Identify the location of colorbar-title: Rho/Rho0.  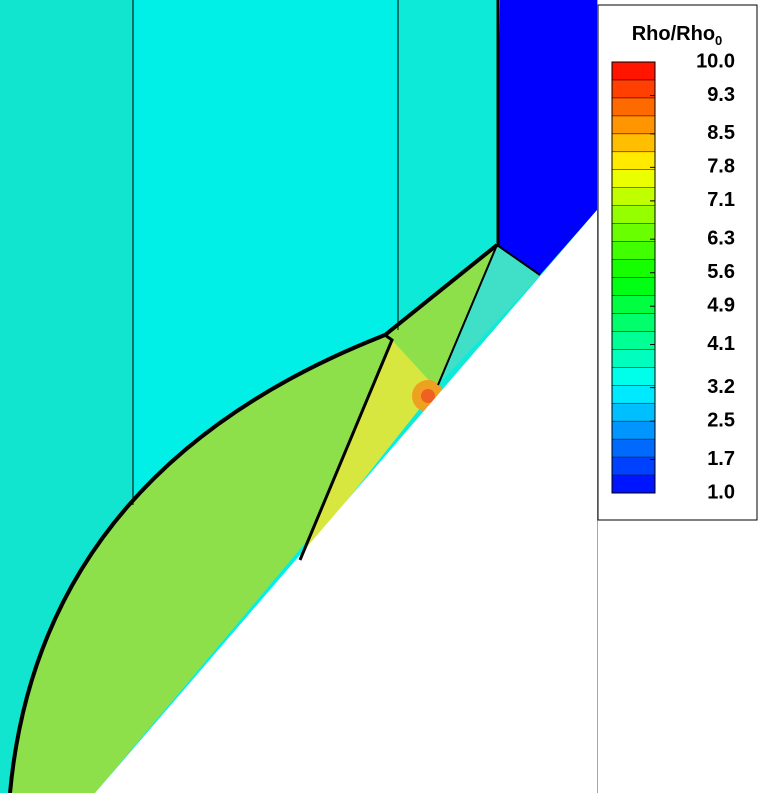
(677, 35).